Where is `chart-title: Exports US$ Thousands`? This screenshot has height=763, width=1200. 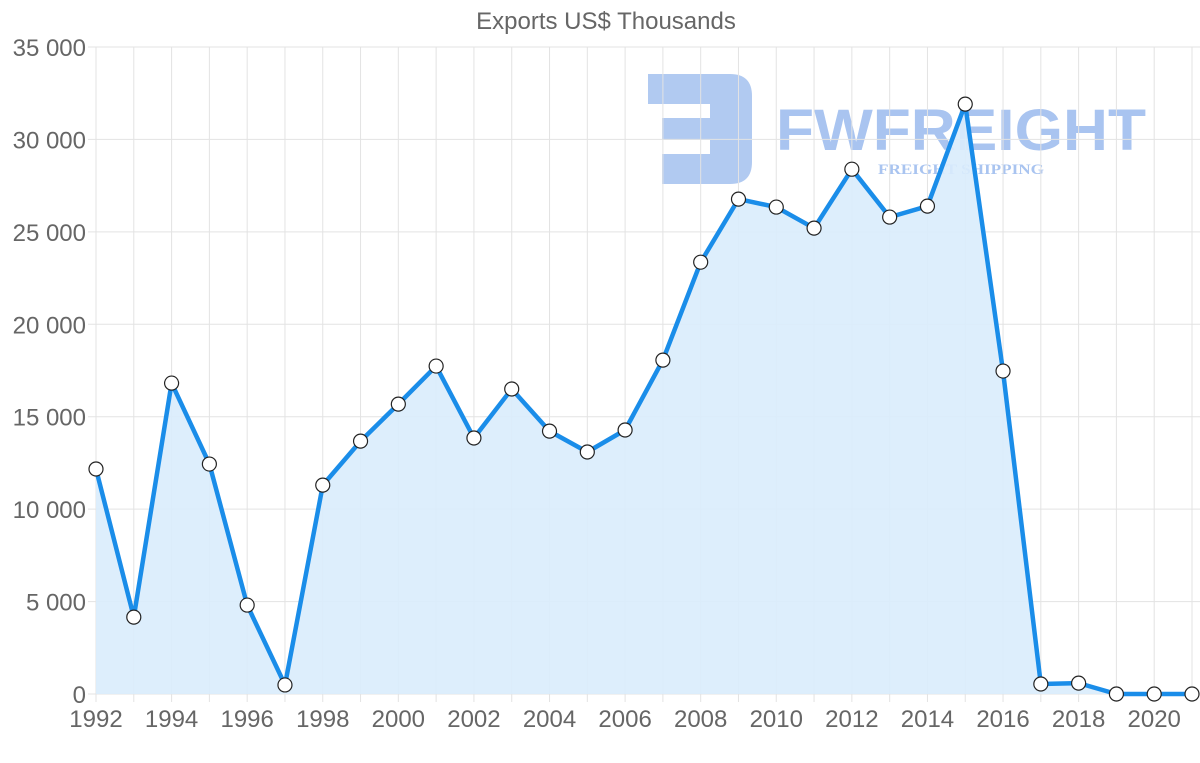 chart-title: Exports US$ Thousands is located at coordinates (606, 21).